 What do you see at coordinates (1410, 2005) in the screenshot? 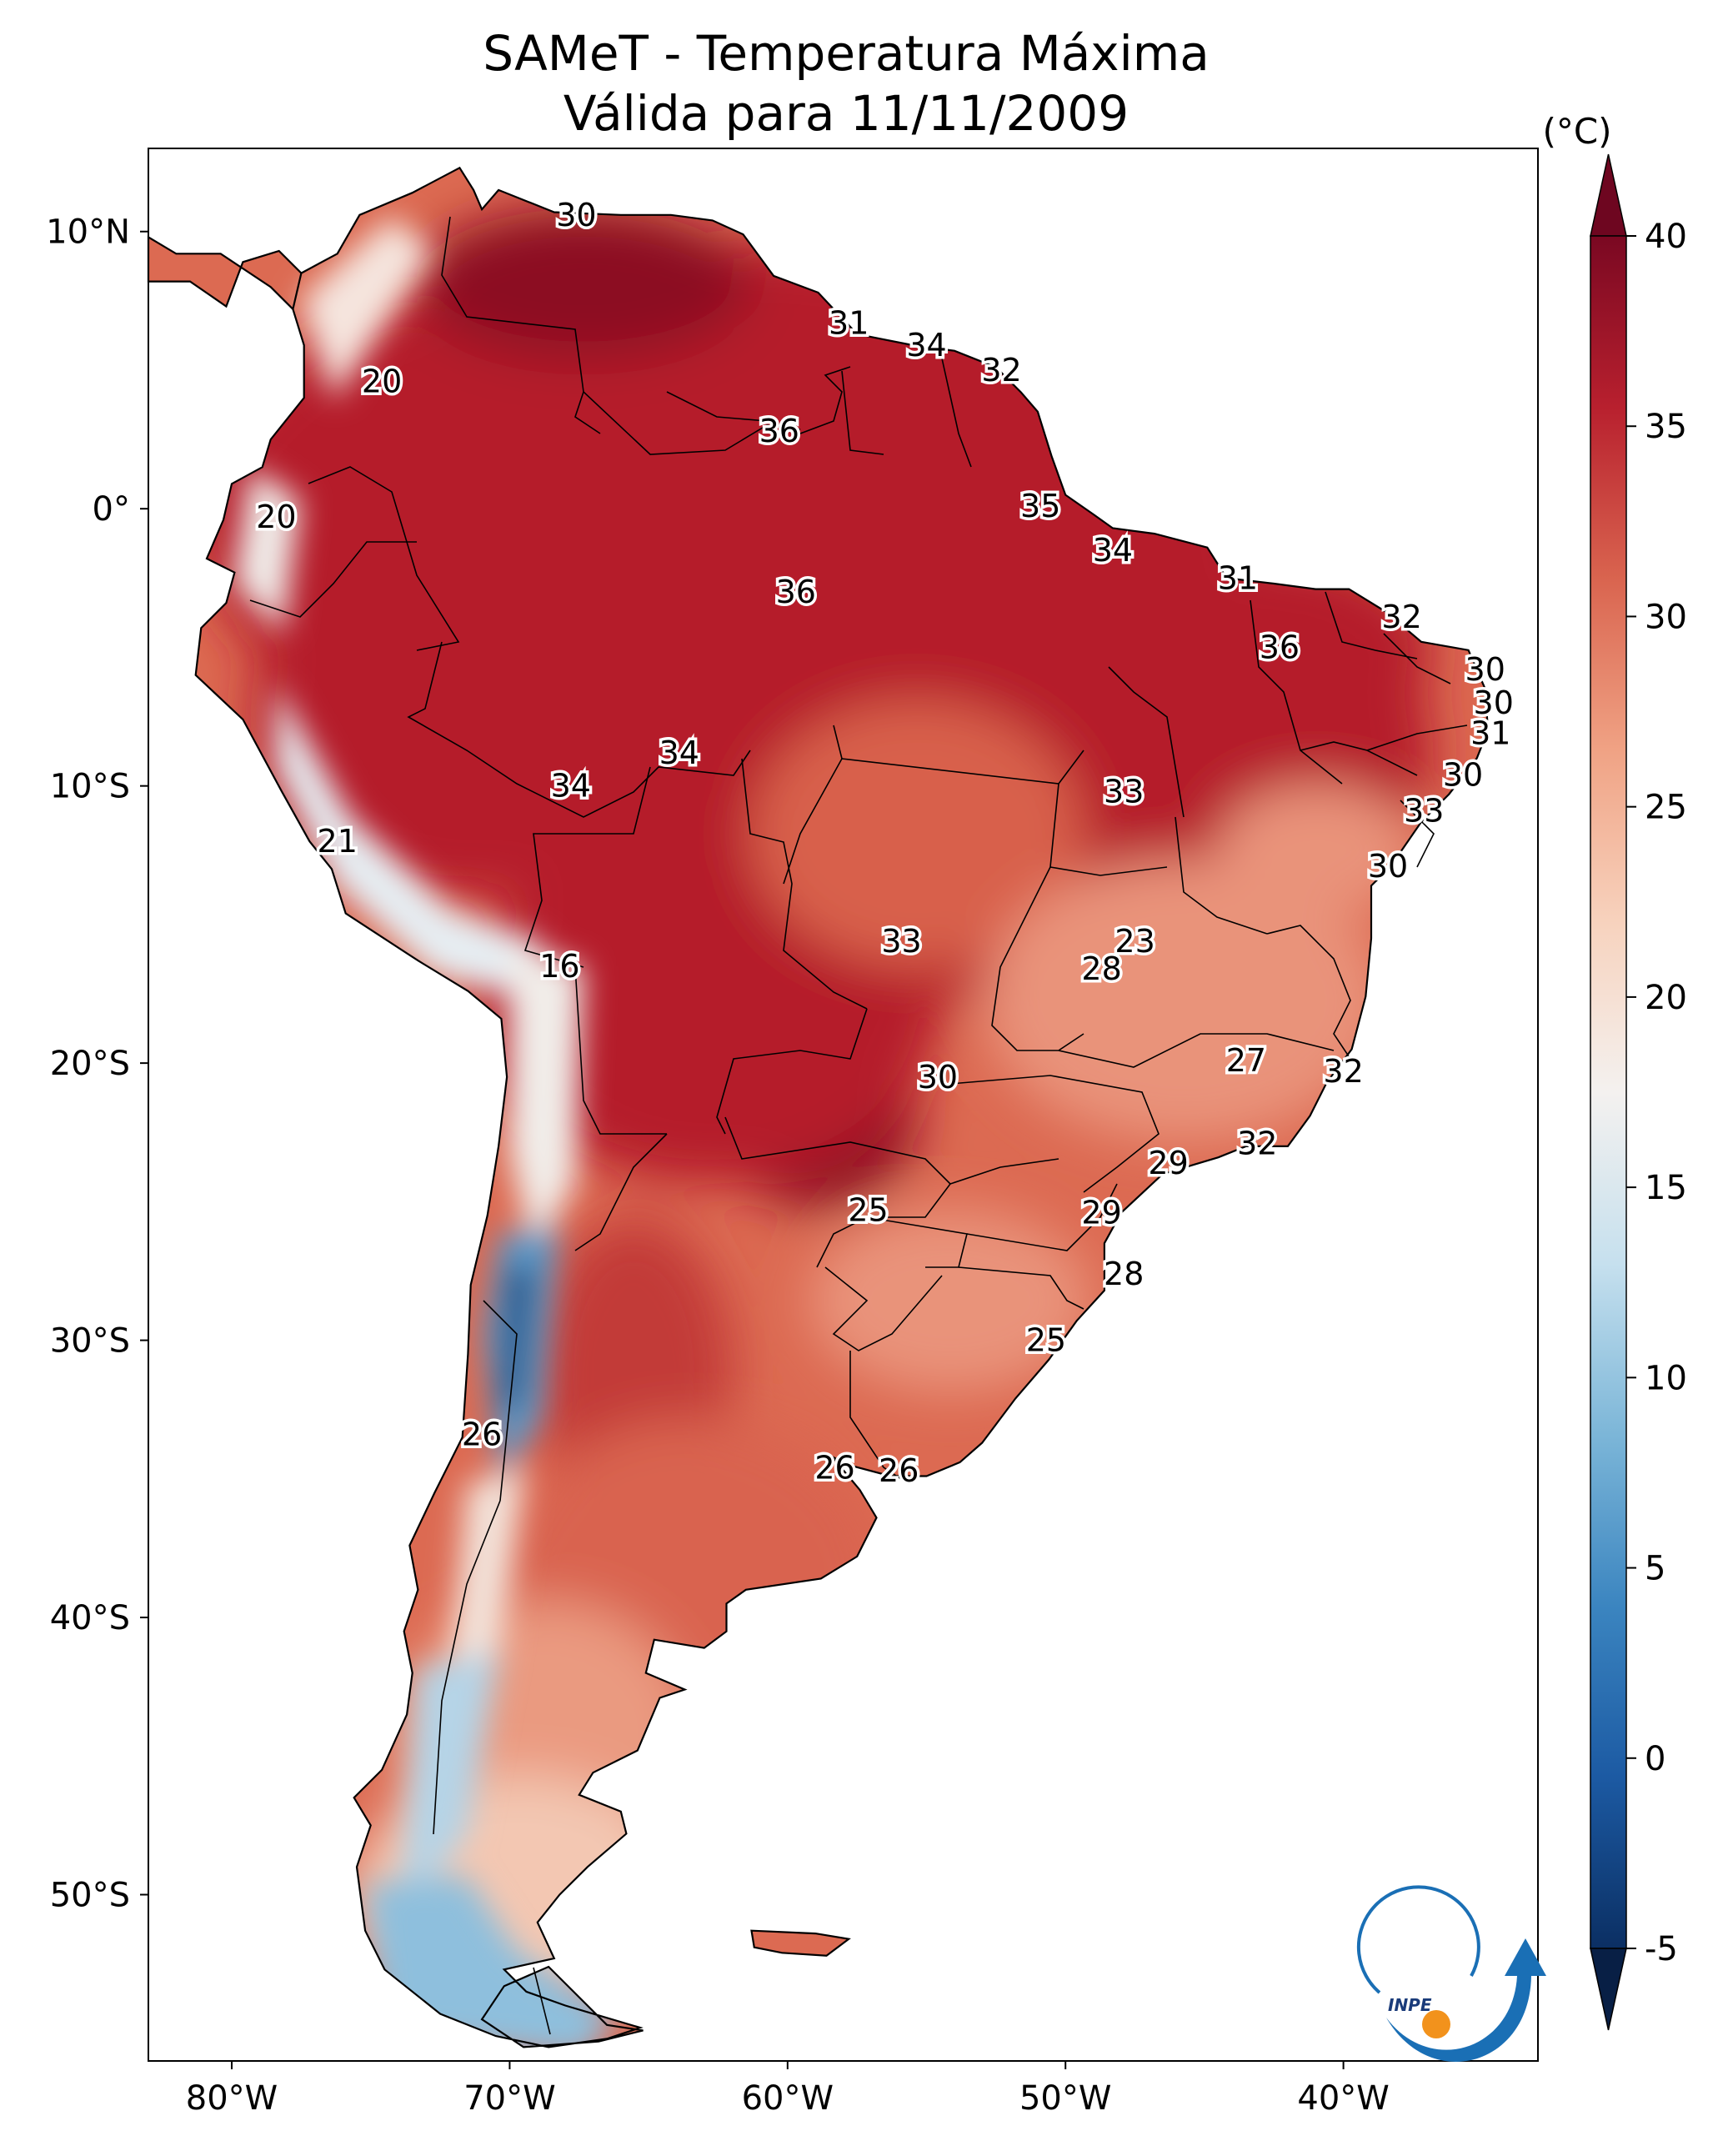
I see `logo-text: INPE` at bounding box center [1410, 2005].